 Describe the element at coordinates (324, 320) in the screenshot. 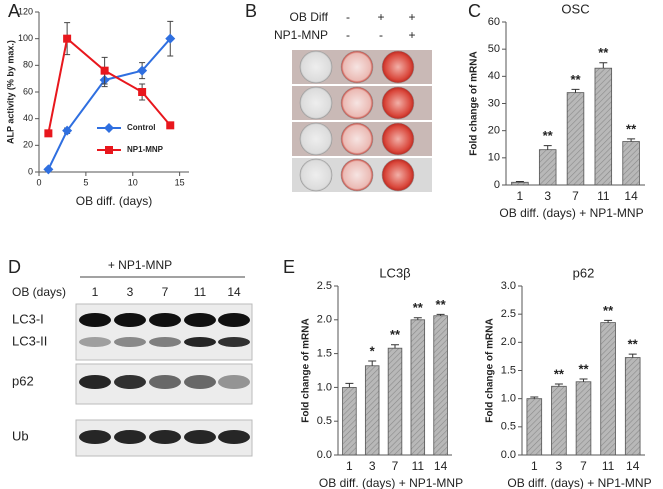

I see `y-tick-label: 2.0` at that location.